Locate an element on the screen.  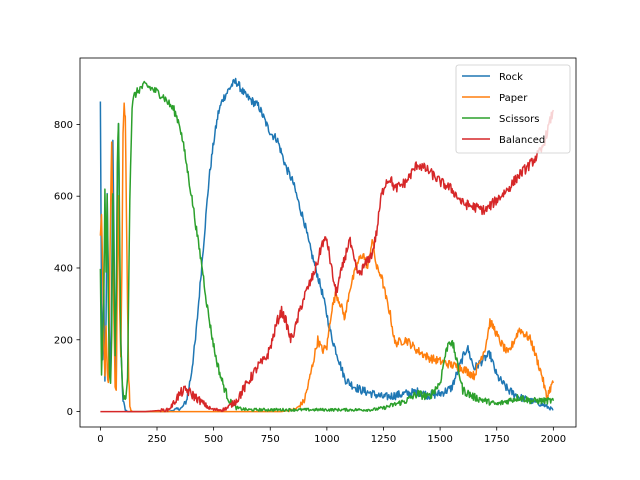
legend-box is located at coordinates (513, 109).